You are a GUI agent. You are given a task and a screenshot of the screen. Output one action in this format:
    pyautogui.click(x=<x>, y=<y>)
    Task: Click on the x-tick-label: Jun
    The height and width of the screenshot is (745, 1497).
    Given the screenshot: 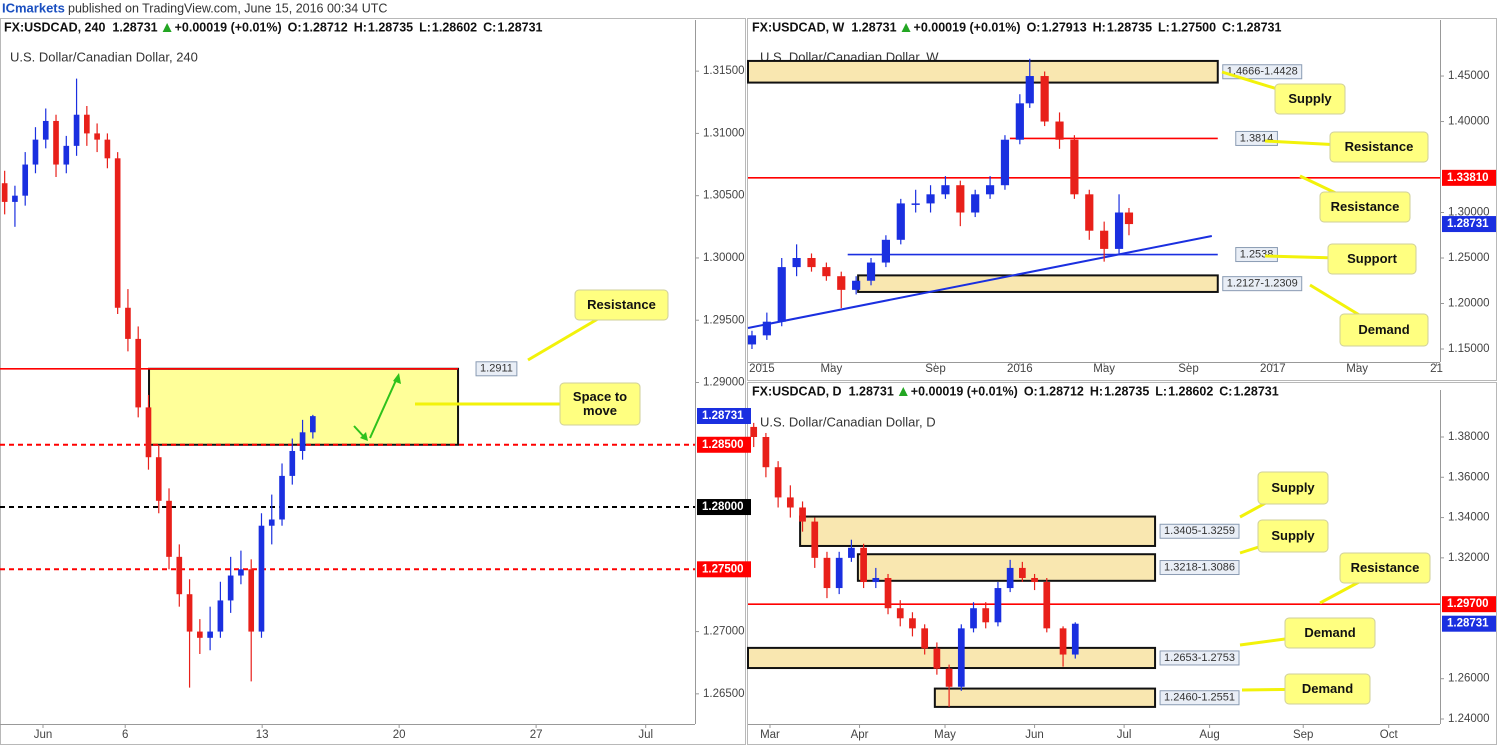 What is the action you would take?
    pyautogui.click(x=43, y=735)
    